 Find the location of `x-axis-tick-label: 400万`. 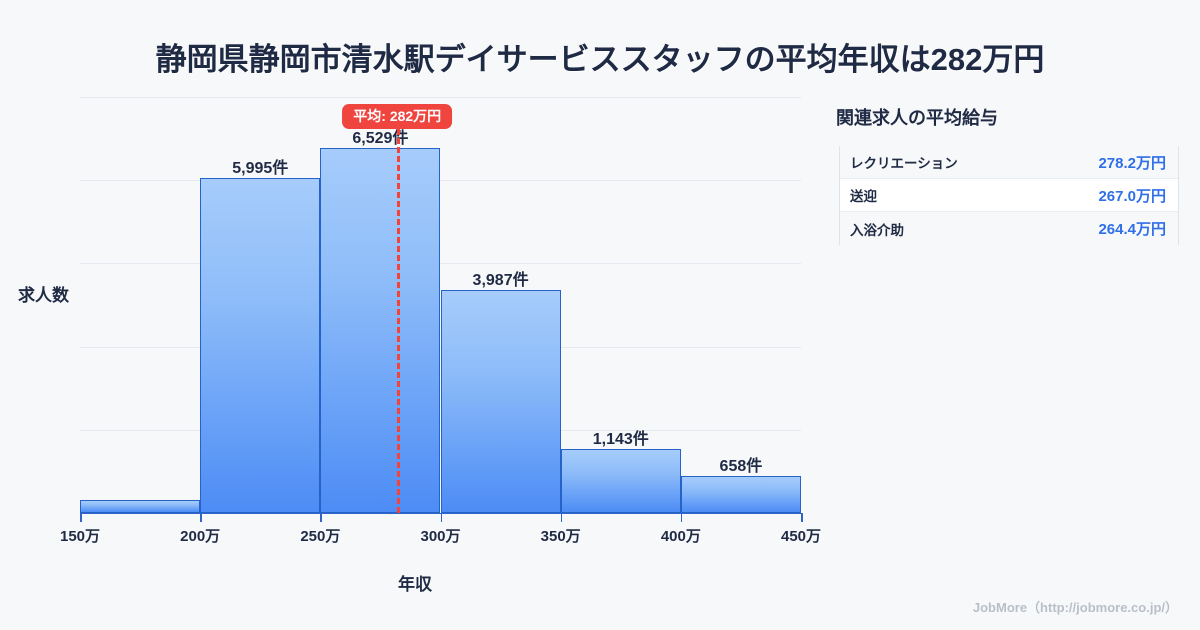

x-axis-tick-label: 400万 is located at coordinates (680, 536).